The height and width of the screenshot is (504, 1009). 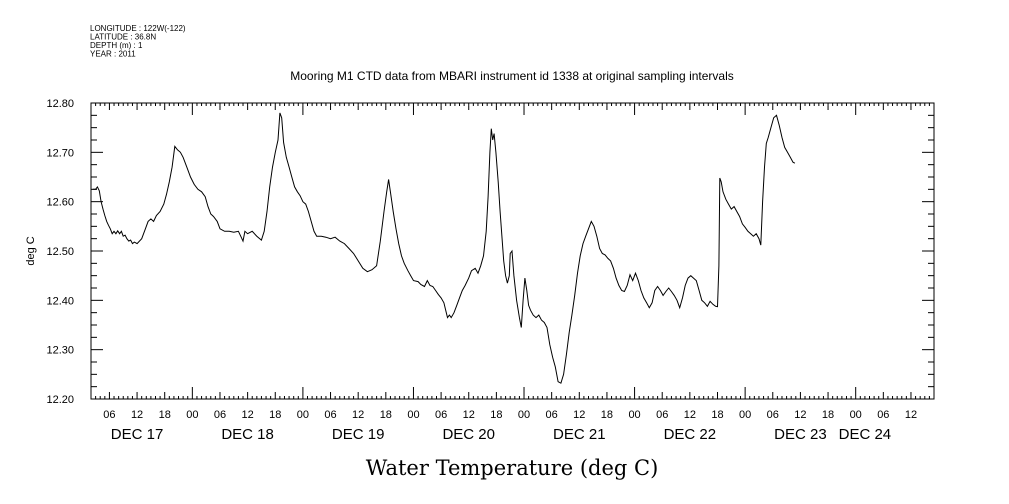 I want to click on y-tick-label: 12.20, so click(x=60, y=400).